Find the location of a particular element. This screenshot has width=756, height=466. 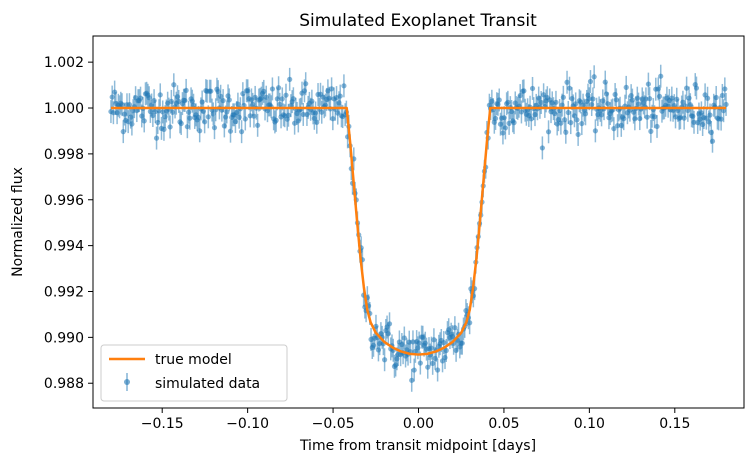

x-tick-label: −0.05 is located at coordinates (333, 424).